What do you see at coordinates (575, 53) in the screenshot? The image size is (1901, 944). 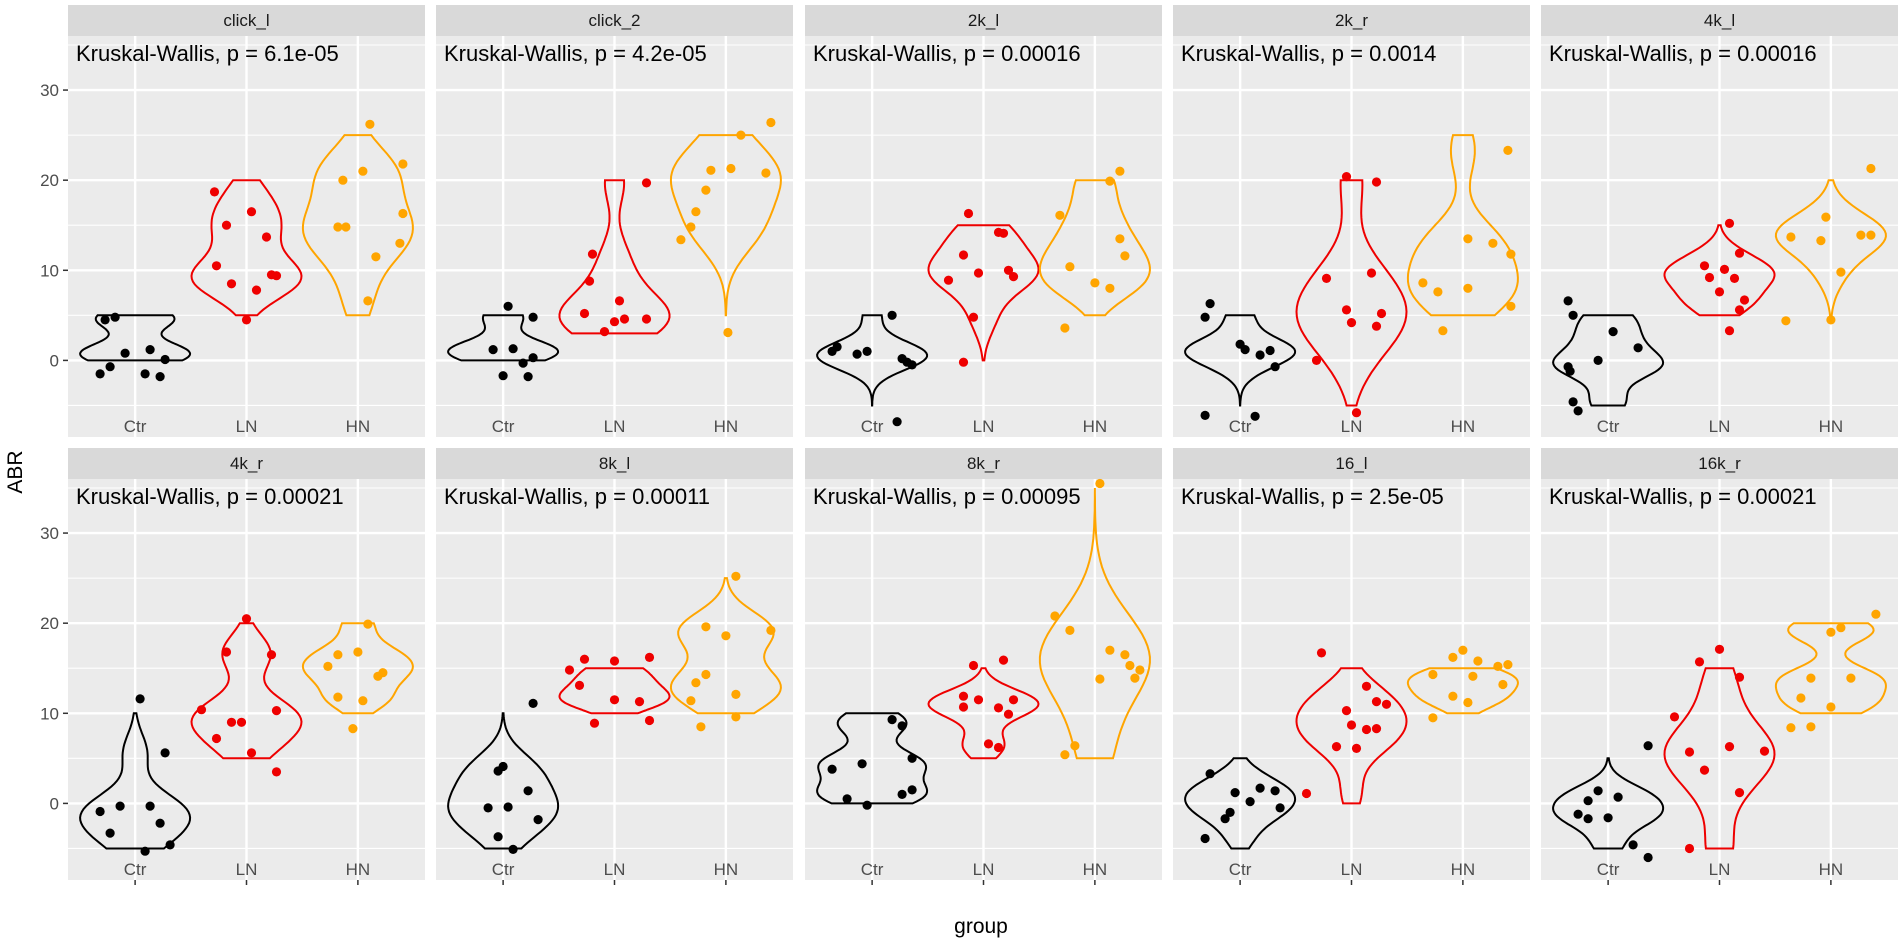 I see `kruskal-wallis-annotation: Kruskal-Wallis, p = 4.2e-05` at bounding box center [575, 53].